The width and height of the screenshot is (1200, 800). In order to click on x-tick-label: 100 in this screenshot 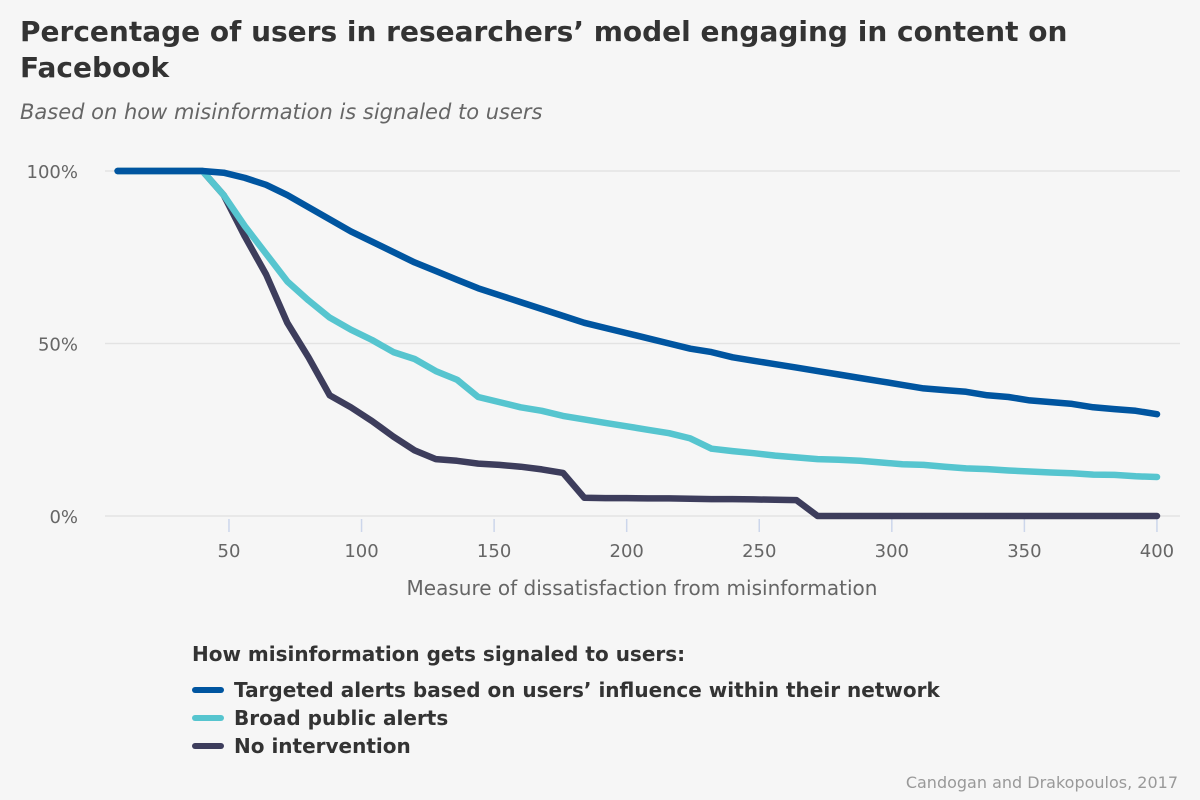, I will do `click(361, 551)`.